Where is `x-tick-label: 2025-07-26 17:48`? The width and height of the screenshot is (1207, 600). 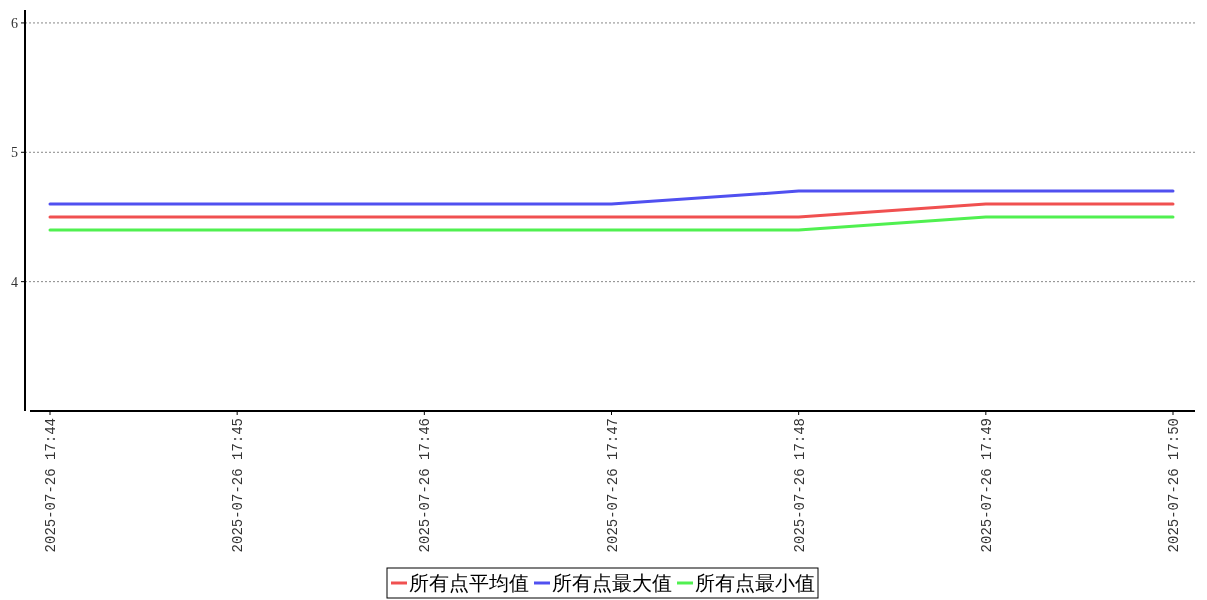
x-tick-label: 2025-07-26 17:48 is located at coordinates (799, 485).